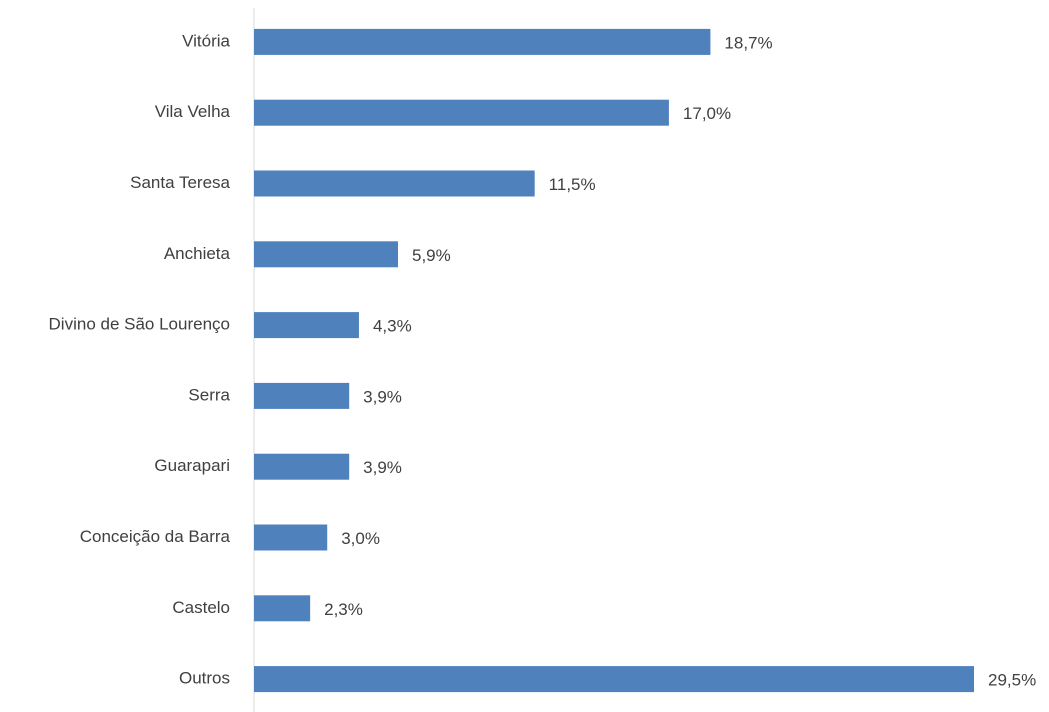  What do you see at coordinates (192, 465) in the screenshot?
I see `y-tick-label: Guarapari` at bounding box center [192, 465].